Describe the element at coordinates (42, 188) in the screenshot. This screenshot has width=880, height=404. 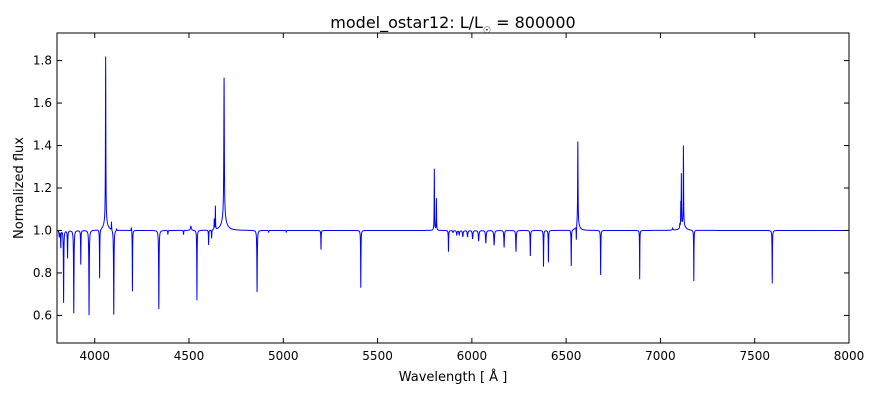
I see `y-tick-label: 1.2` at that location.